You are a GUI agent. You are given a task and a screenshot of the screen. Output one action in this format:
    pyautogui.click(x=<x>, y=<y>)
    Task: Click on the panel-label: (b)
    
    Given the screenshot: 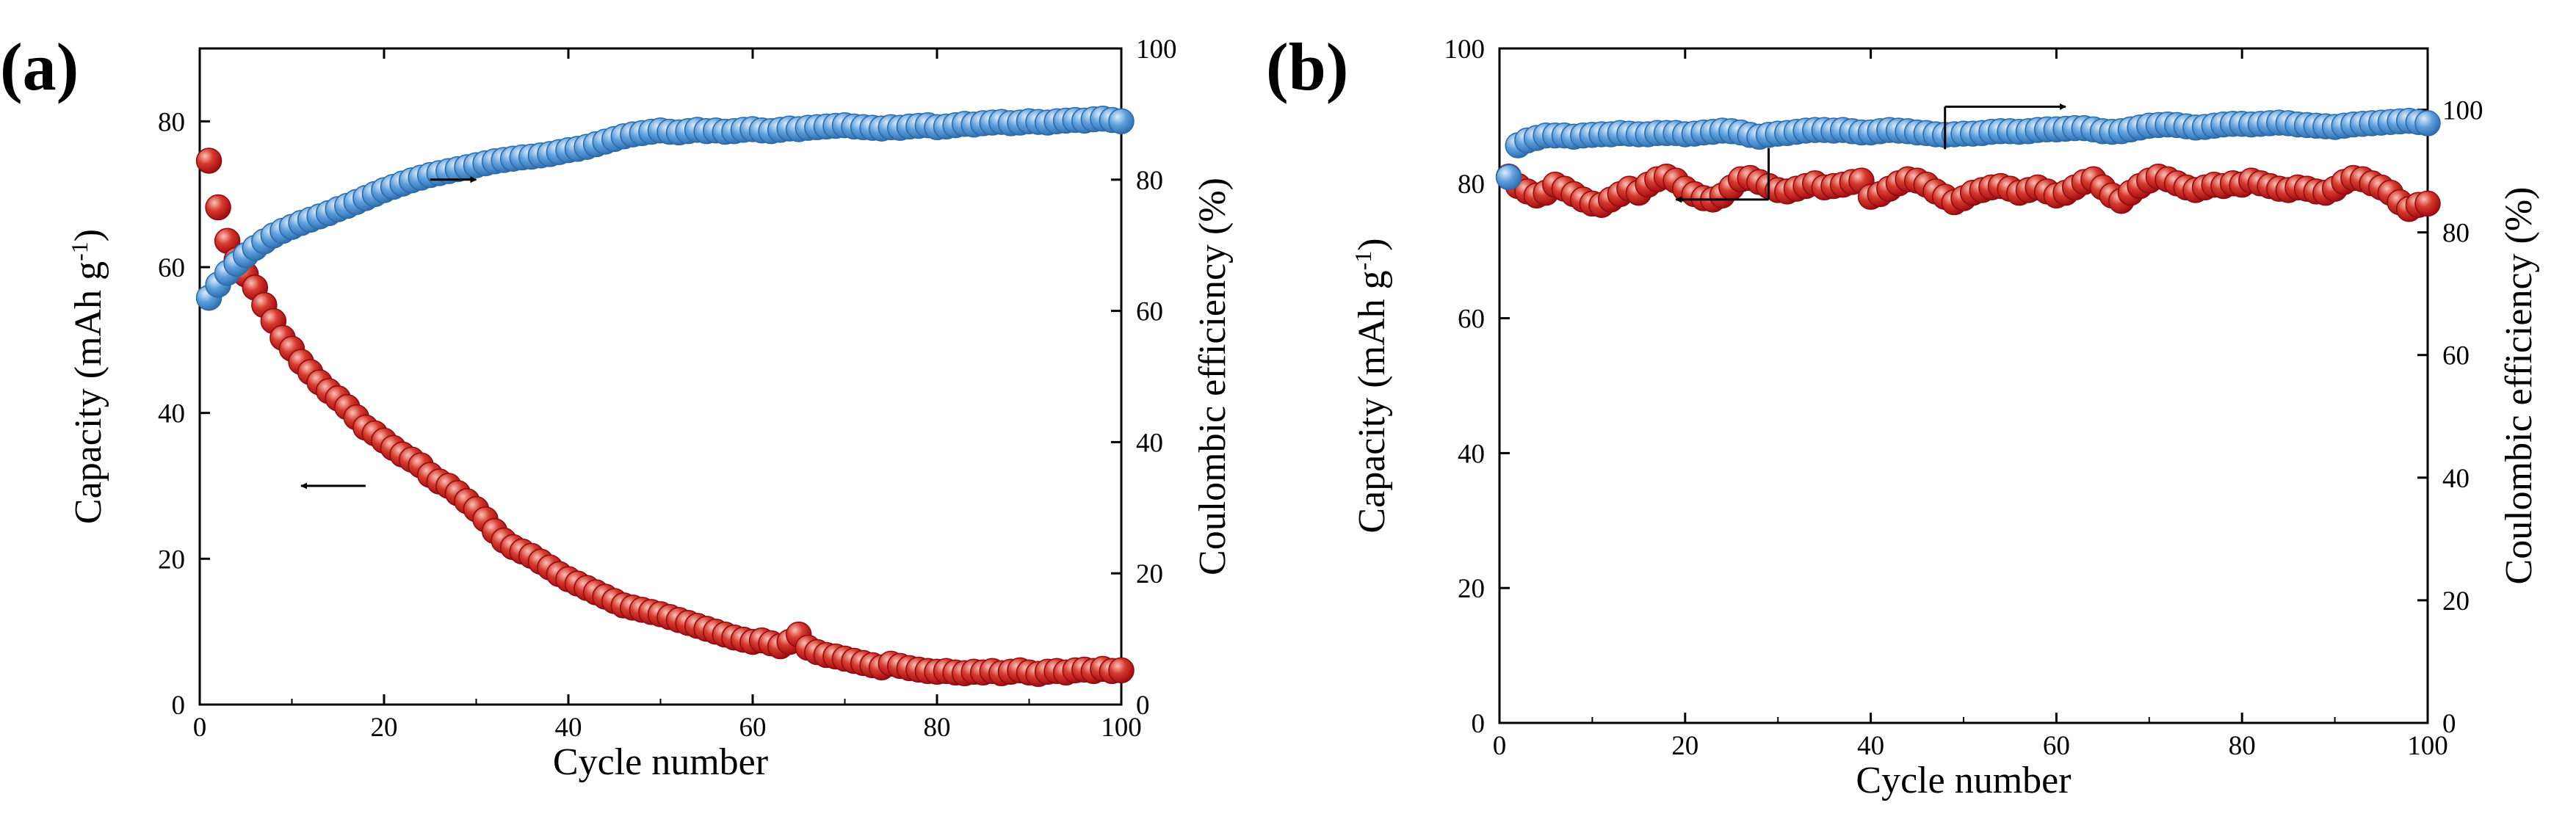 What is the action you would take?
    pyautogui.click(x=1307, y=66)
    